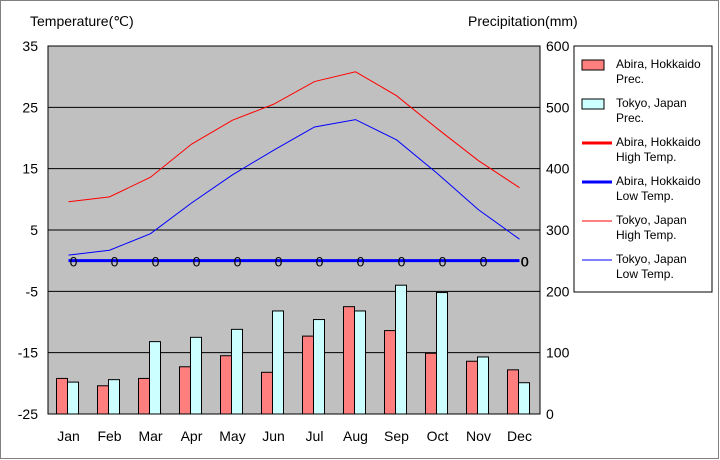  Describe the element at coordinates (643, 169) in the screenshot. I see `legend-box` at that location.